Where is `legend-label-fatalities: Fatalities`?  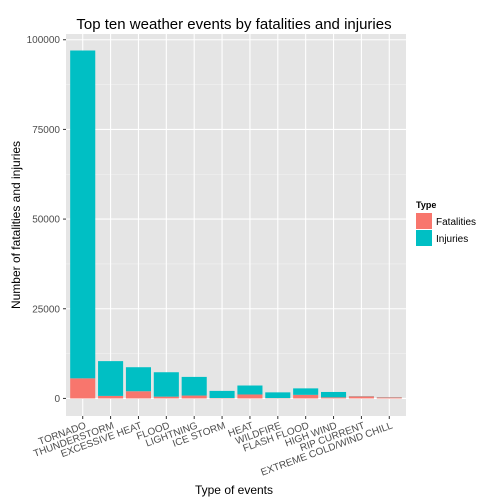
legend-label-fatalities: Fatalities is located at coordinates (456, 222).